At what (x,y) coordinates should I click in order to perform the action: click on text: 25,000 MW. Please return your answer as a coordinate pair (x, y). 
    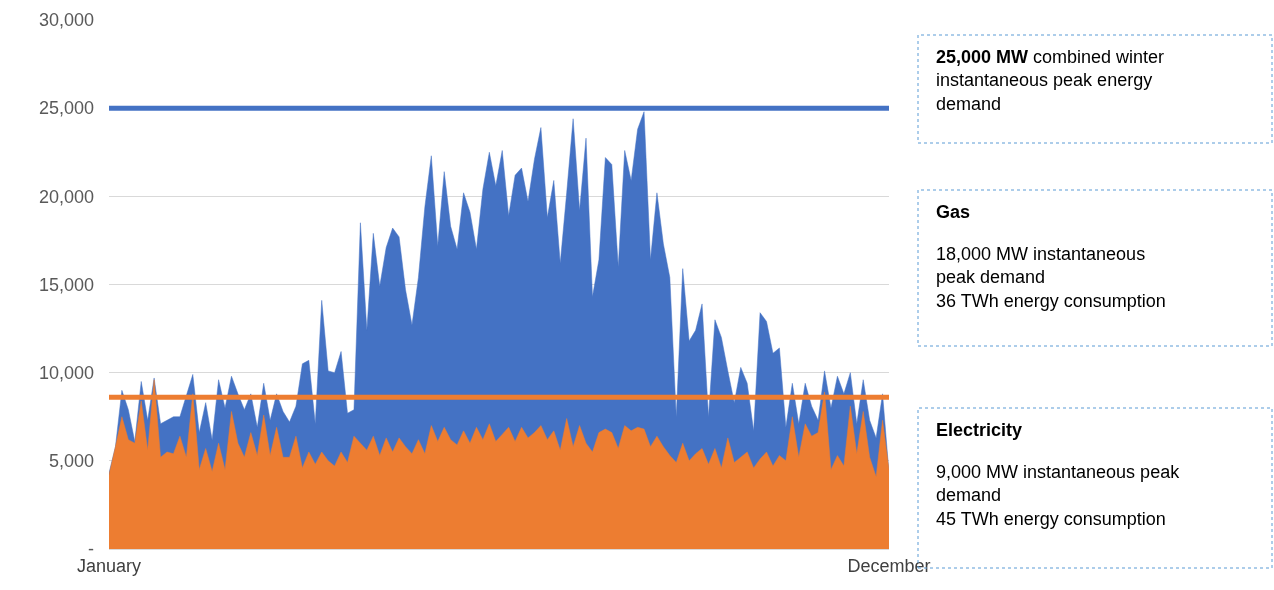
    Looking at the image, I should click on (982, 57).